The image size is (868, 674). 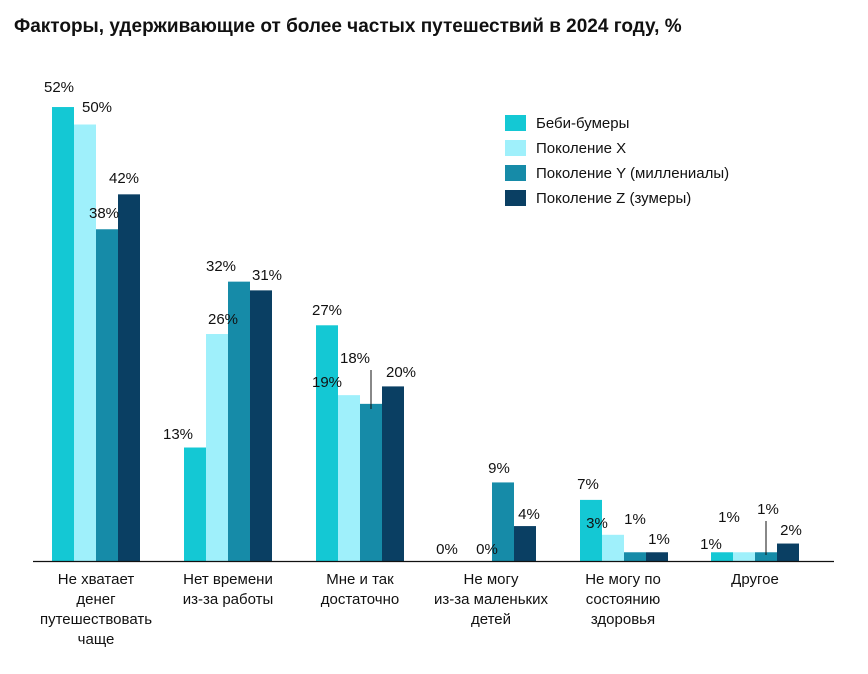 I want to click on value-label-4-1: 42%, so click(x=124, y=178).